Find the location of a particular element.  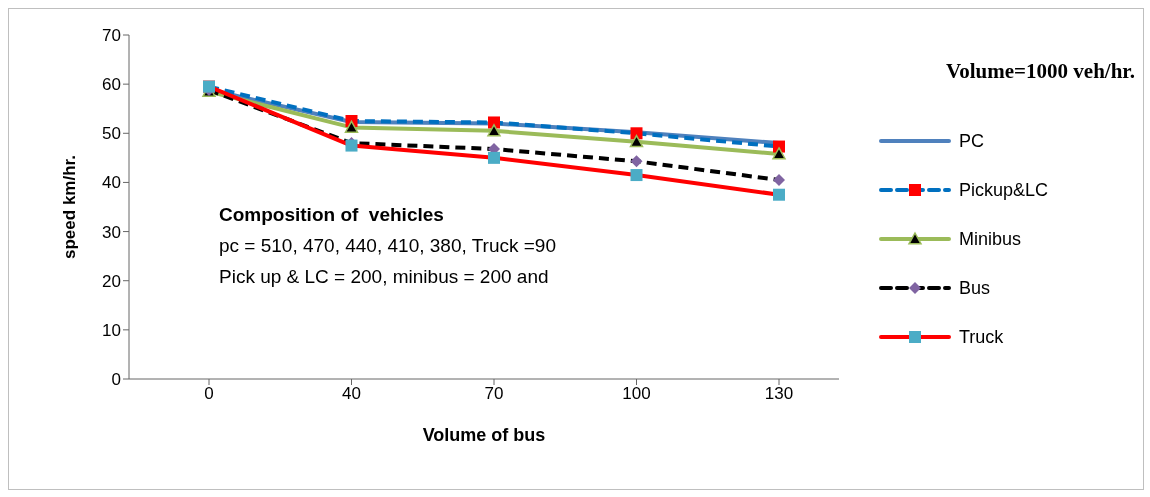

x-tick-label: 0 is located at coordinates (209, 394).